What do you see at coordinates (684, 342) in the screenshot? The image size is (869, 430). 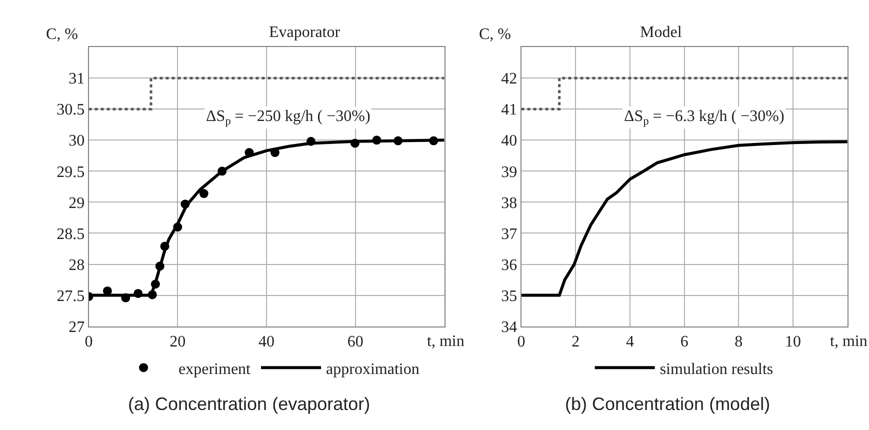 I see `x-tick-label: 6` at bounding box center [684, 342].